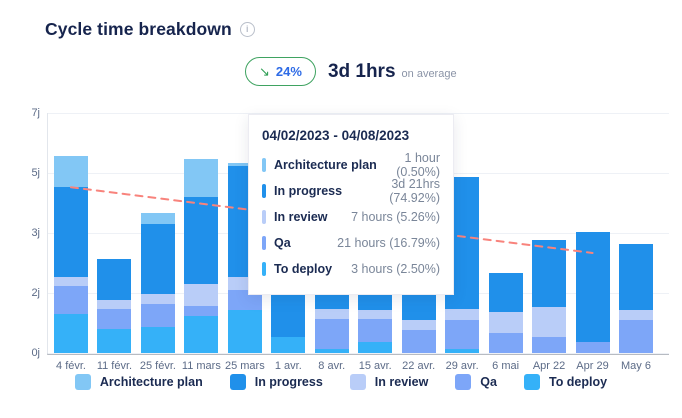 This screenshot has width=682, height=418. What do you see at coordinates (35, 173) in the screenshot?
I see `y-axis-label: 5j` at bounding box center [35, 173].